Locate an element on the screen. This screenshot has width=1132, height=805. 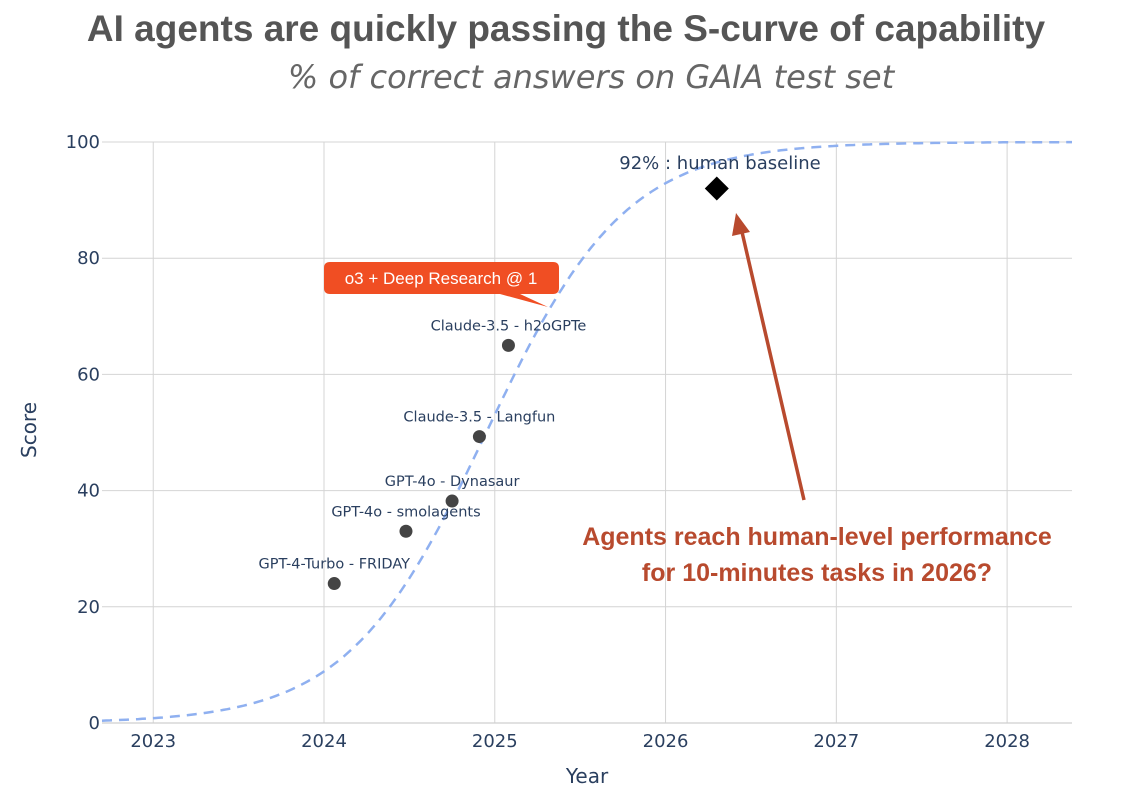
callout-line-1: Agents reach human-level performance is located at coordinates (817, 537).